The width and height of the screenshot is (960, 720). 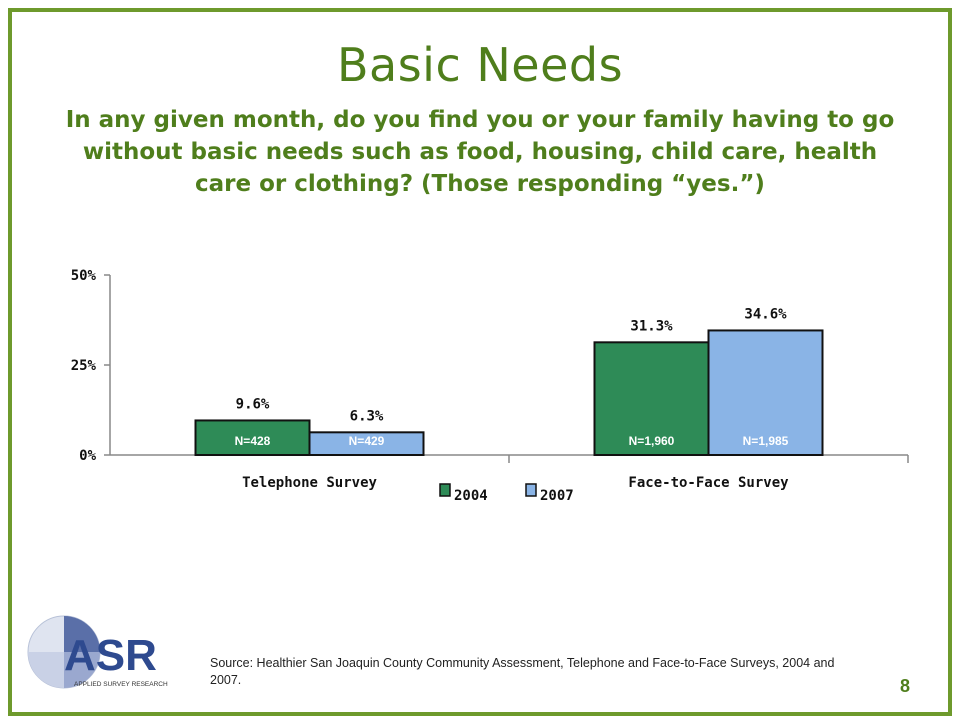 What do you see at coordinates (766, 441) in the screenshot?
I see `n-label: N=1,985` at bounding box center [766, 441].